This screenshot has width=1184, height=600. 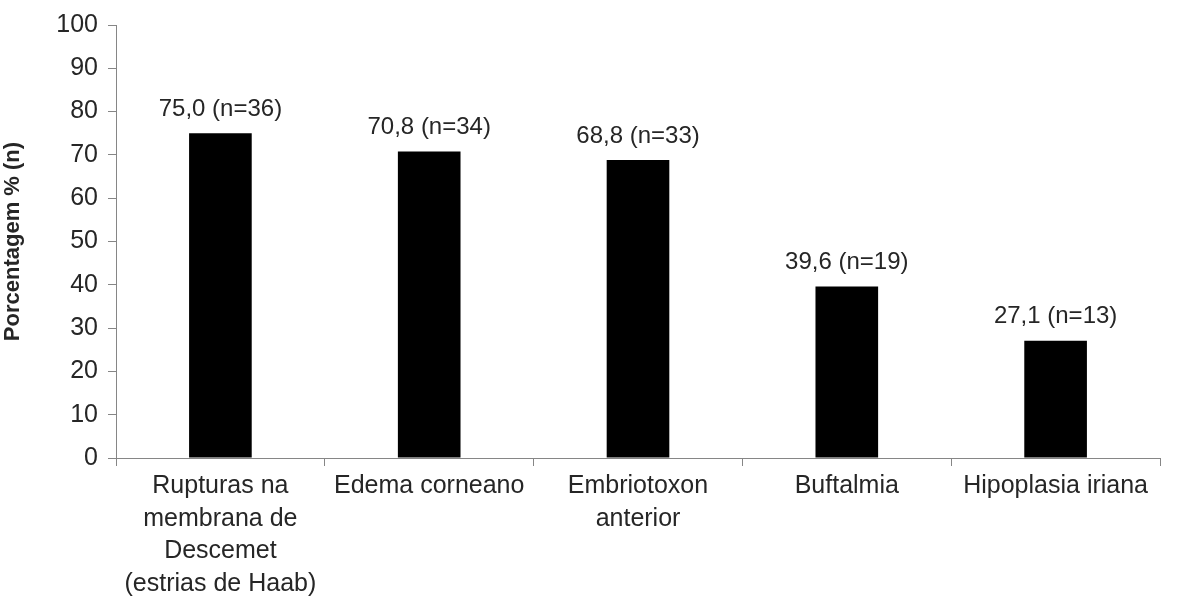 I want to click on x-tick-label: Embriotoxon anterior, so click(x=638, y=500).